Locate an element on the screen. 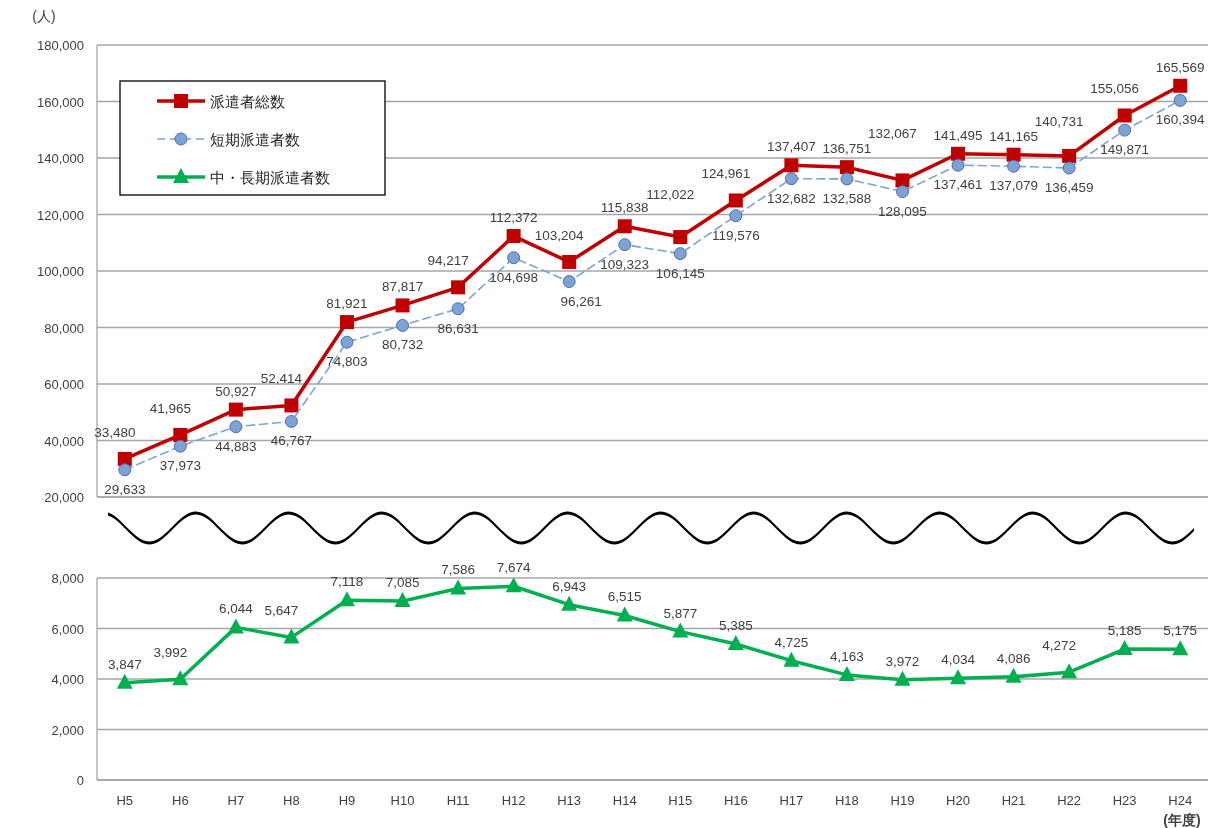 The width and height of the screenshot is (1212, 828). data-label: 86,631 is located at coordinates (458, 328).